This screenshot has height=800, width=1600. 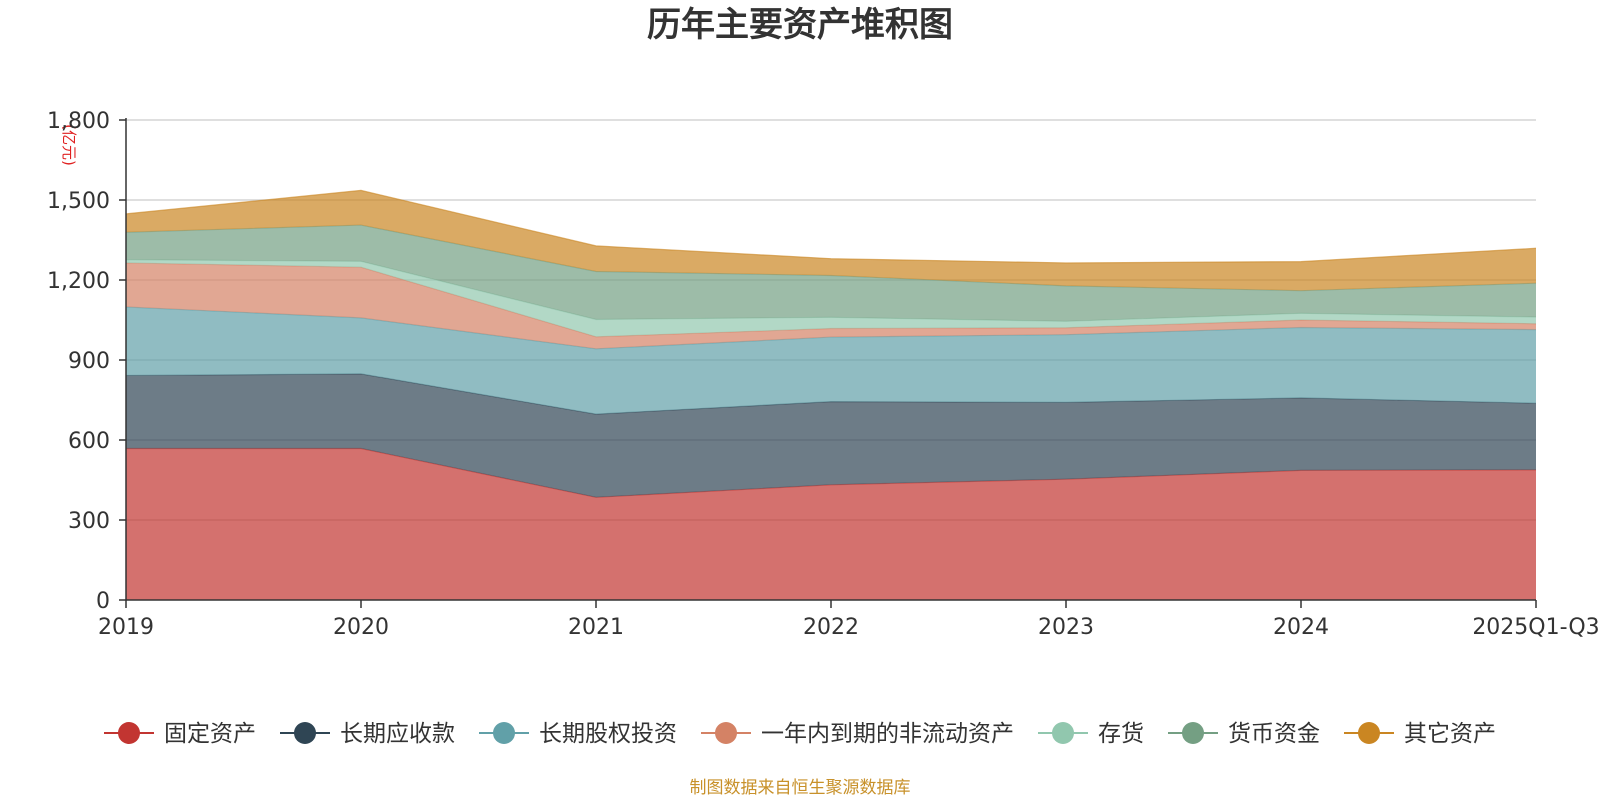 I want to click on x-tick-label: 2019, so click(x=126, y=627).